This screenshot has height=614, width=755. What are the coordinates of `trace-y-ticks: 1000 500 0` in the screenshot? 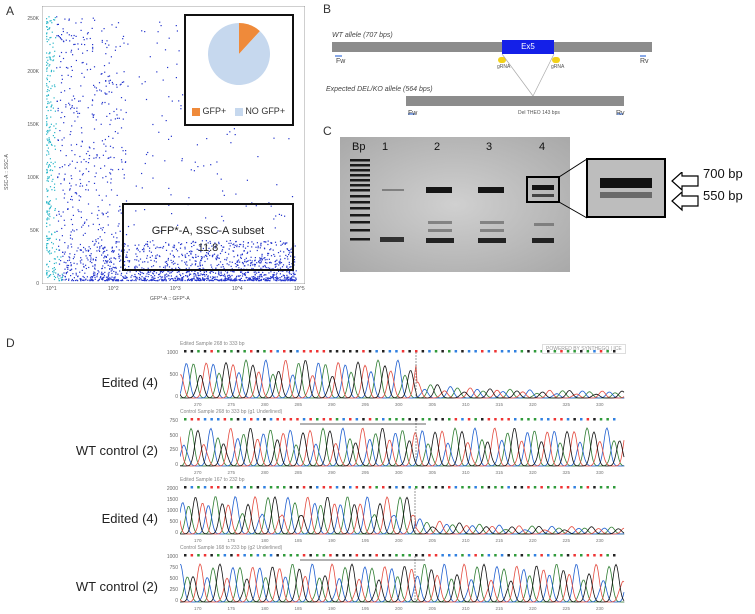 It's located at (169, 375).